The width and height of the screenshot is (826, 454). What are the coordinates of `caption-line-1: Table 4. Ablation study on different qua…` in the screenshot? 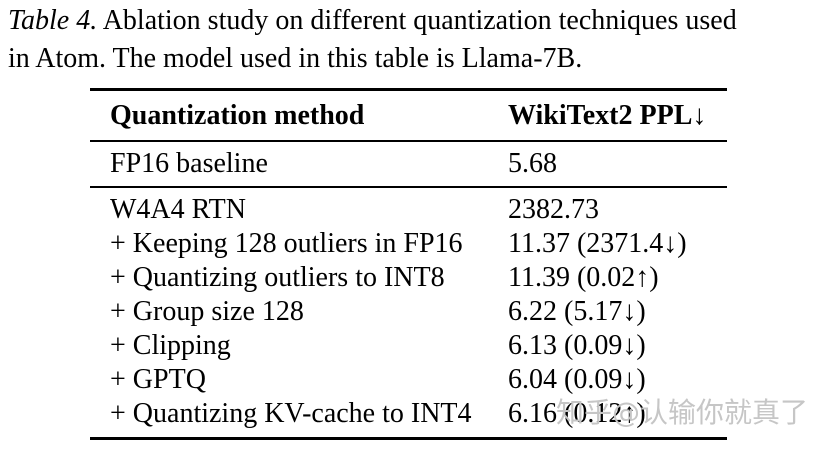 It's located at (372, 21).